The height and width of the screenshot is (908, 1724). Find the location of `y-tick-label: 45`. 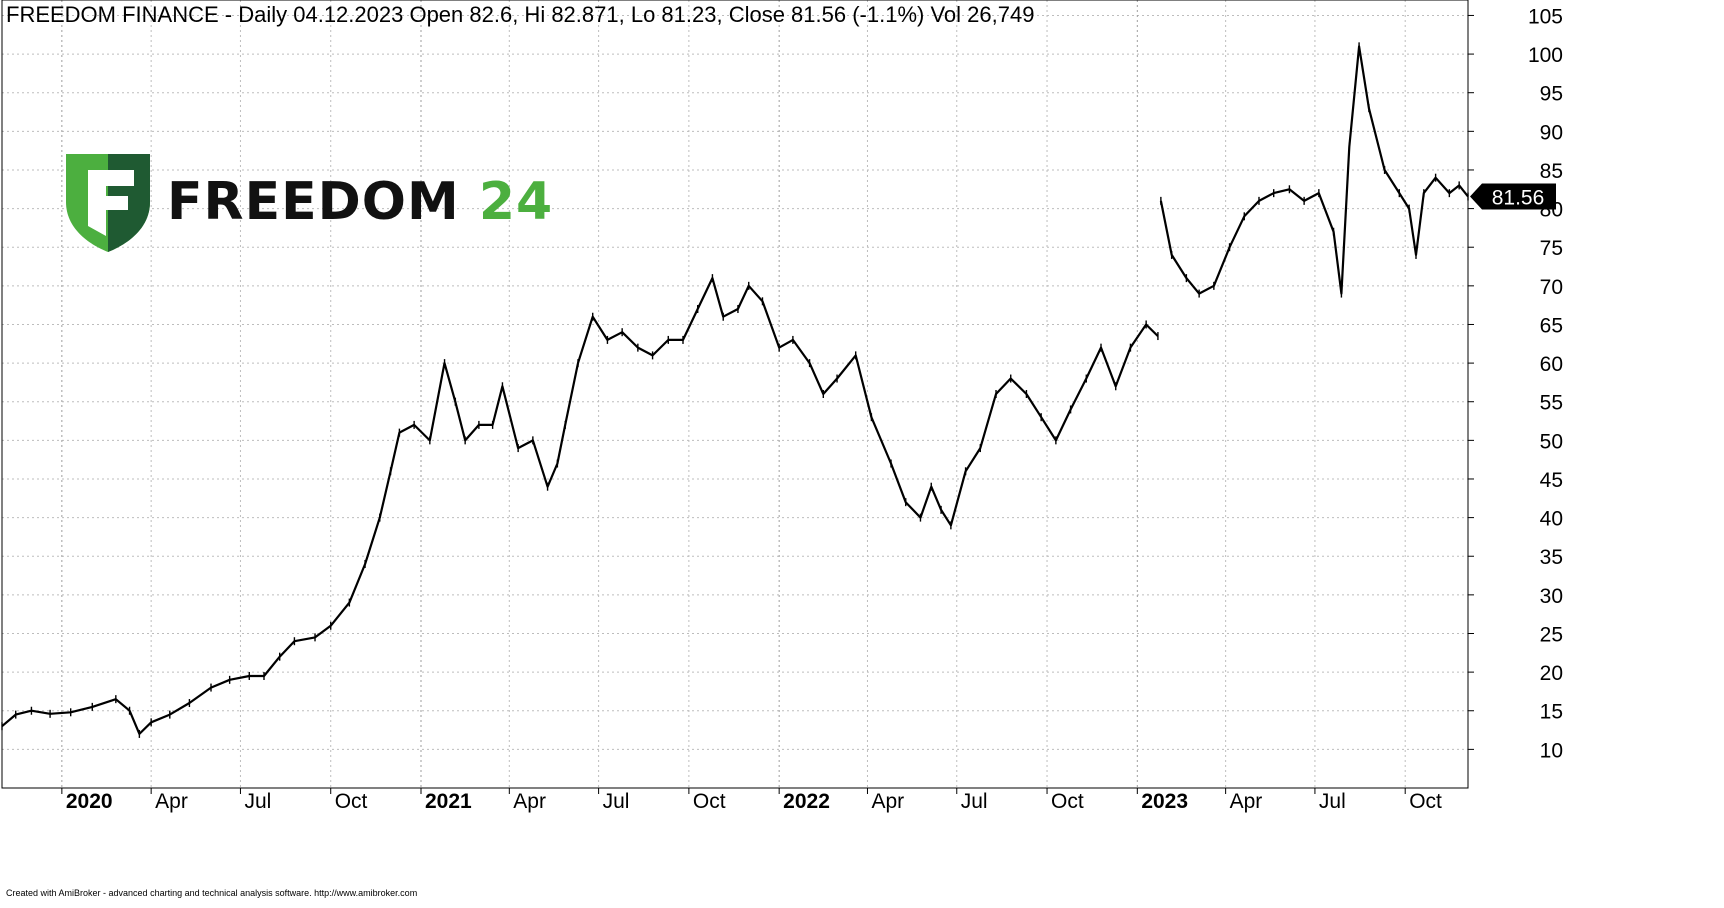

y-tick-label: 45 is located at coordinates (1551, 480).